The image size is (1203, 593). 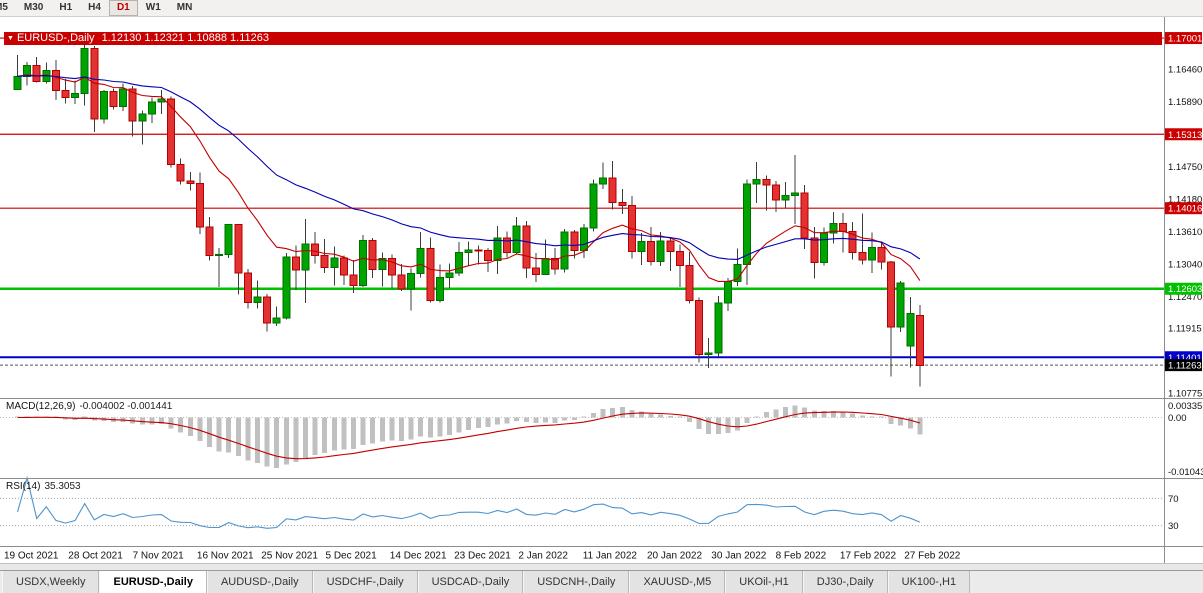 What do you see at coordinates (589, 503) in the screenshot?
I see `rsi-panel: 70 30` at bounding box center [589, 503].